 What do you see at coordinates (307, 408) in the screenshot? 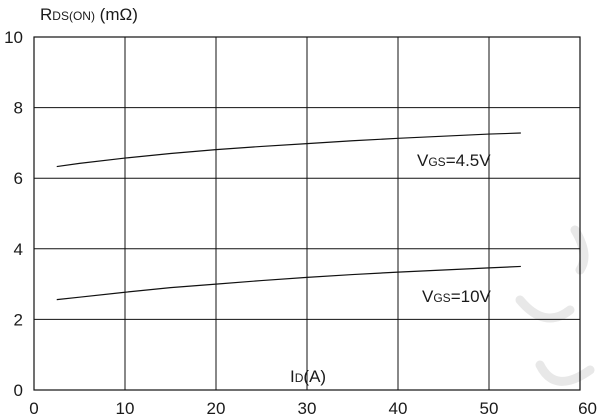
I see `x-tick-label: 30` at bounding box center [307, 408].